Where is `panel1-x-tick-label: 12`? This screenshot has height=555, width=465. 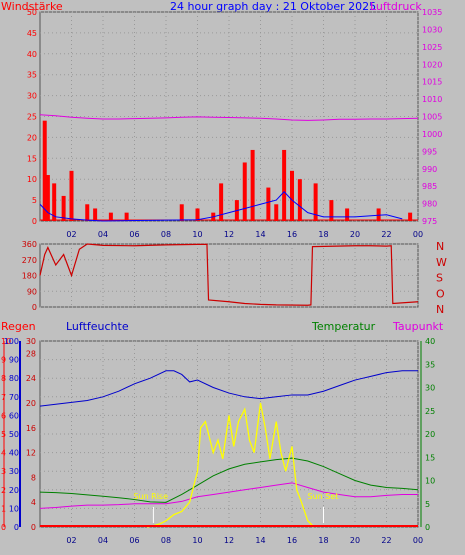
panel1-x-tick-label: 12 is located at coordinates (229, 234).